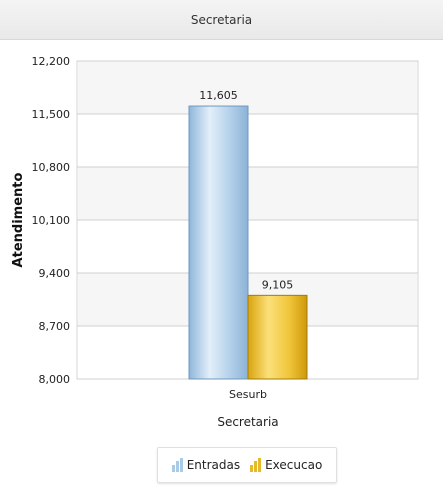  What do you see at coordinates (18, 219) in the screenshot?
I see `y-axis-title: Atendimento` at bounding box center [18, 219].